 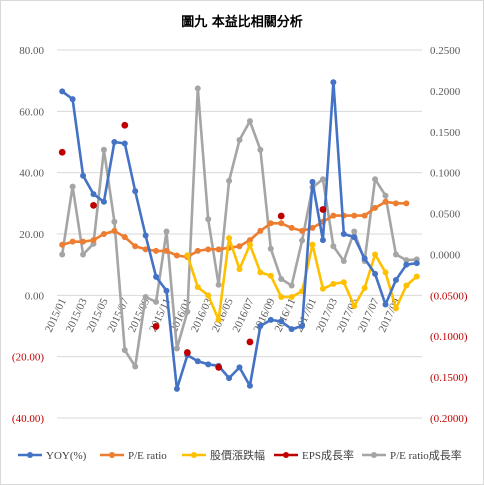 I want to click on y-left-tick-label: 0.00, so click(x=35, y=296).